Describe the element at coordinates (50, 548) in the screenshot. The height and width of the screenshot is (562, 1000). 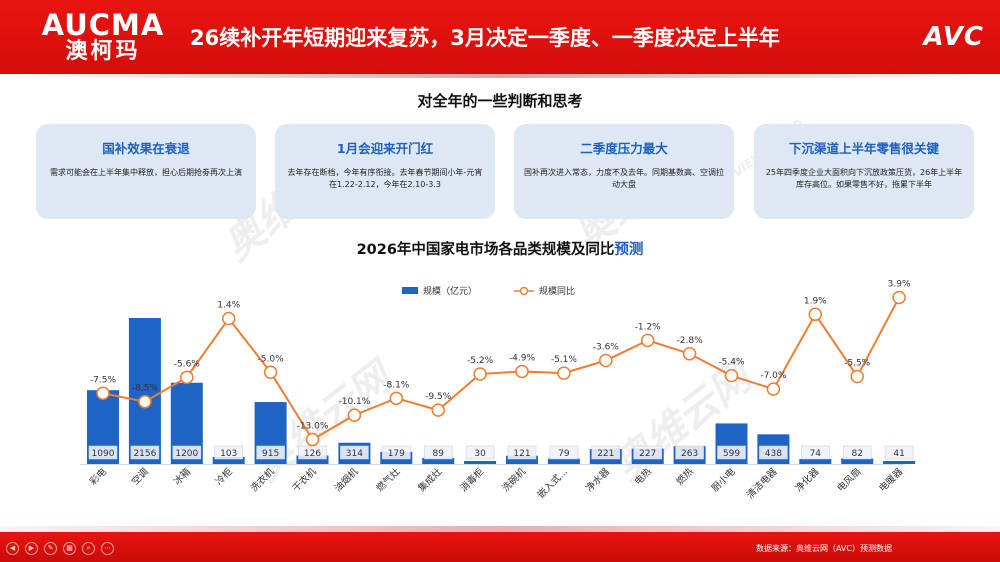
I see `pen-icon: ✎` at that location.